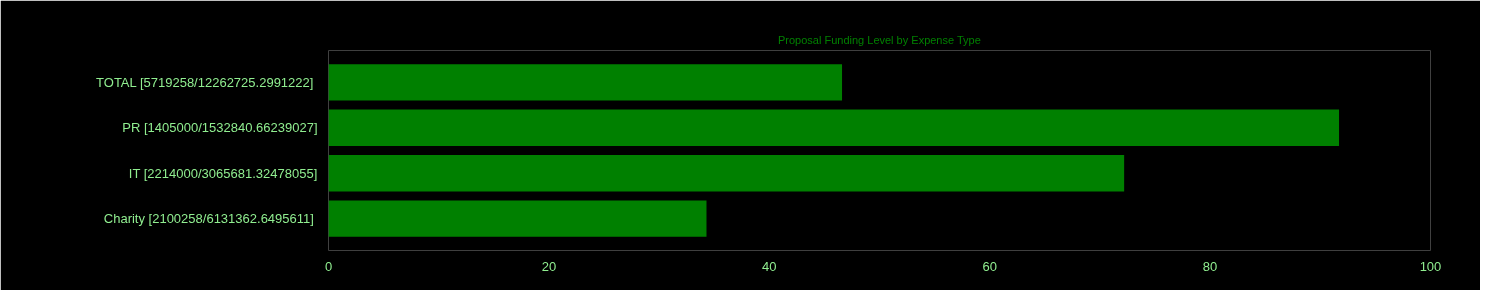 Image resolution: width=1500 pixels, height=300 pixels. Describe the element at coordinates (1430, 266) in the screenshot. I see `x-tick-label: 100` at that location.